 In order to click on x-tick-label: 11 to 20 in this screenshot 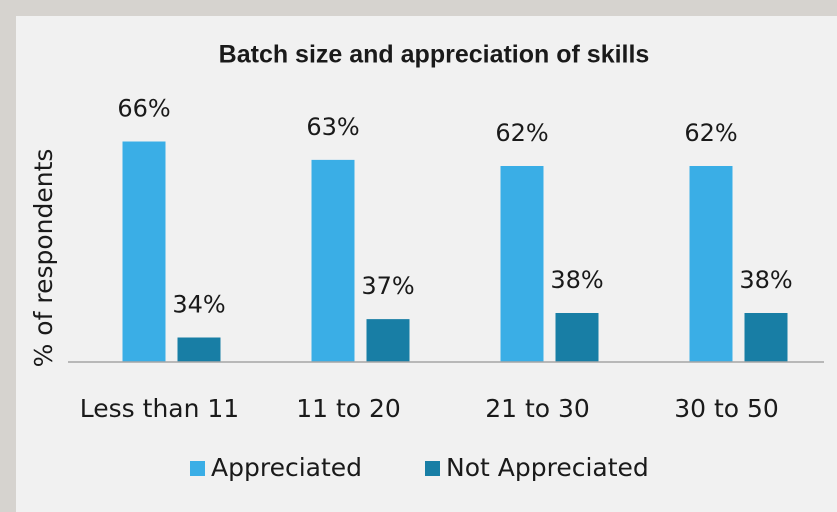, I will do `click(348, 408)`.